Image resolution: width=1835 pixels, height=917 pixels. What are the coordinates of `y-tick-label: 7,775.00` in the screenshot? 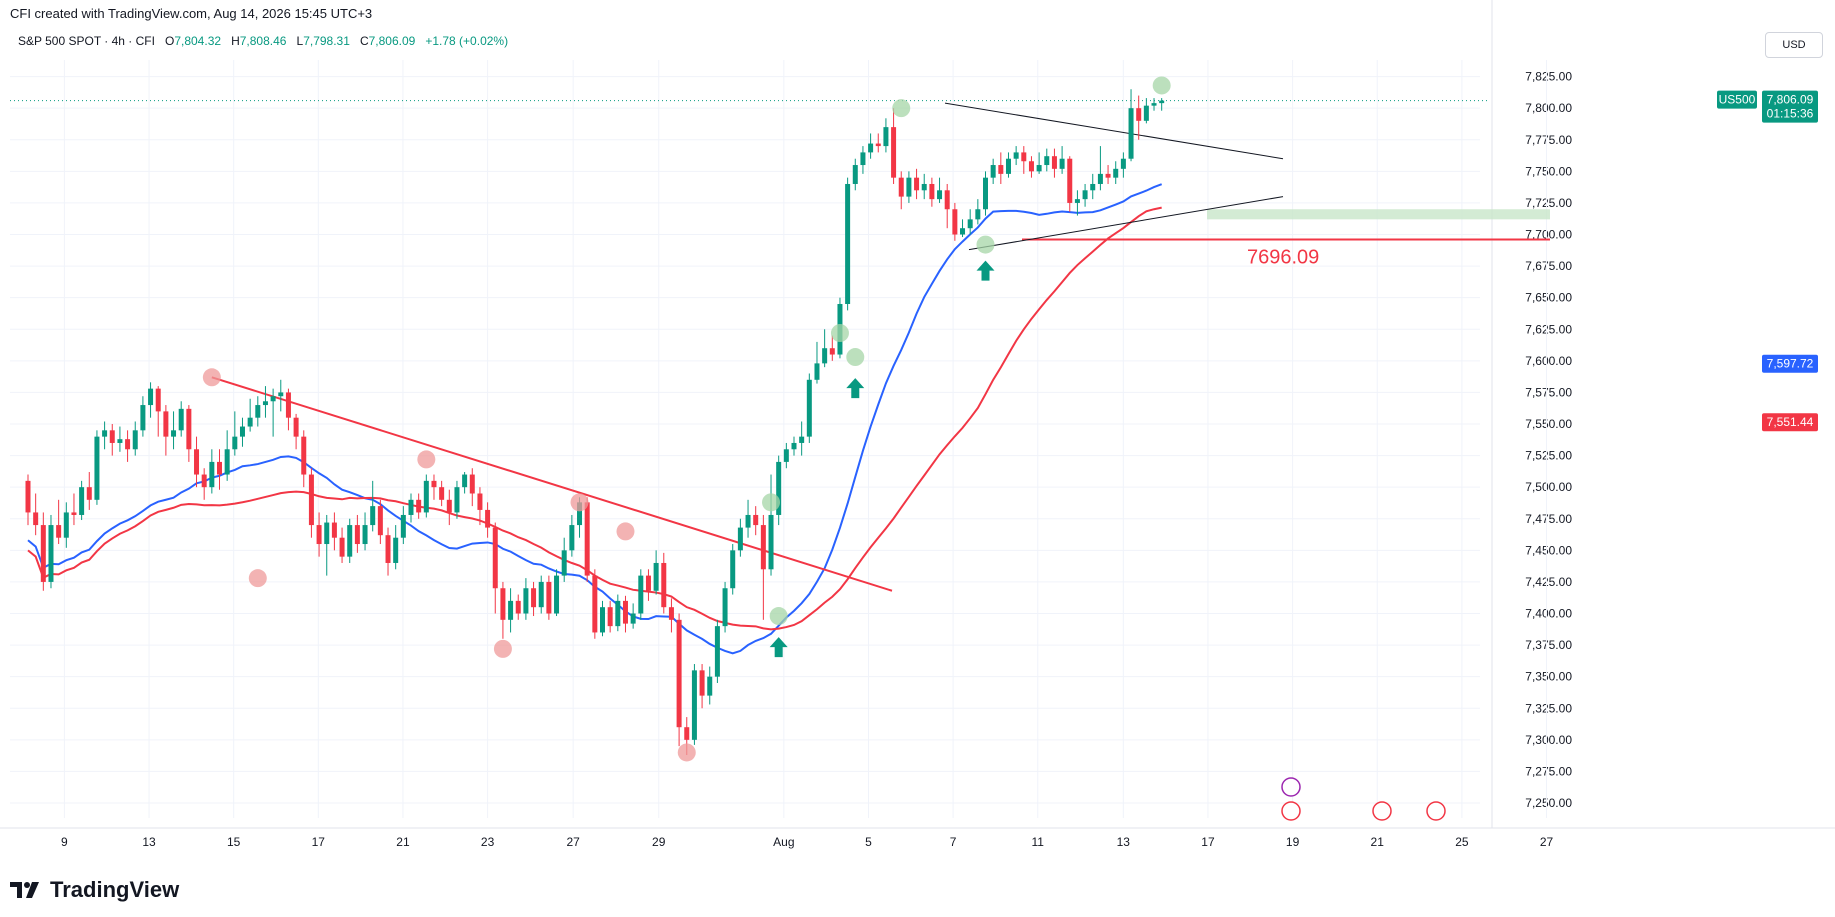 It's located at (1548, 140).